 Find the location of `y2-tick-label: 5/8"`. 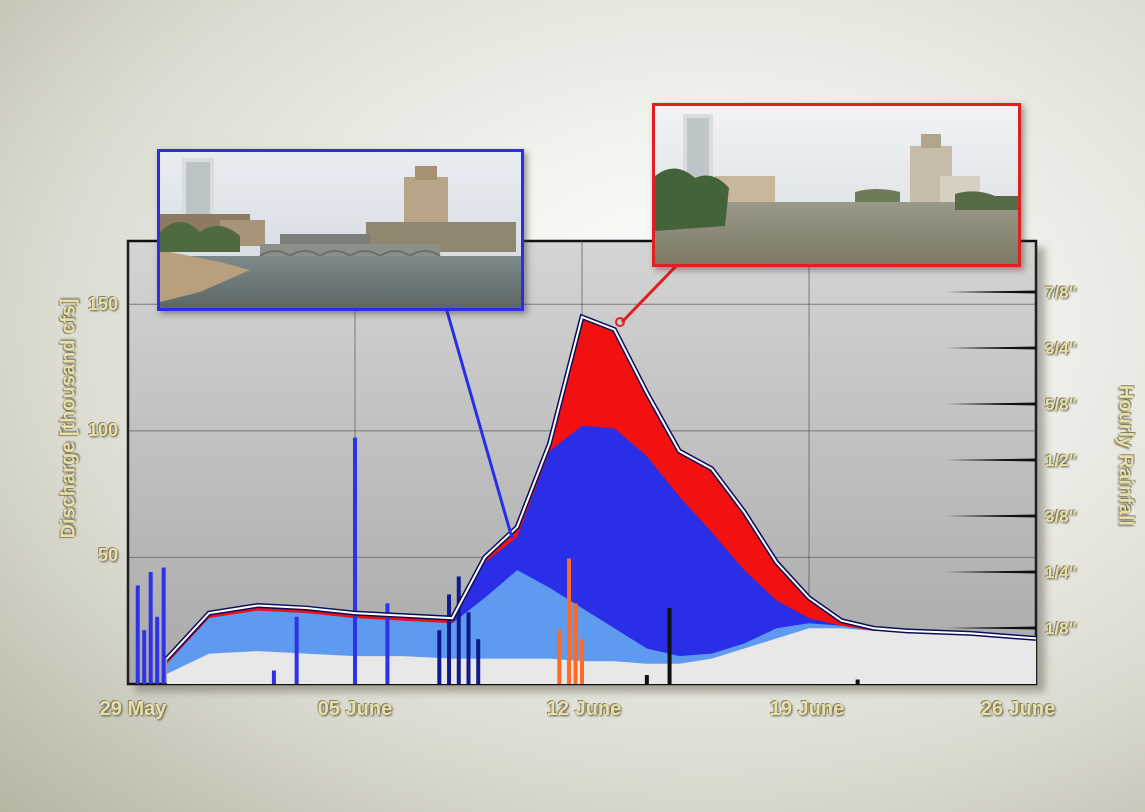

y2-tick-label: 5/8" is located at coordinates (1061, 404).